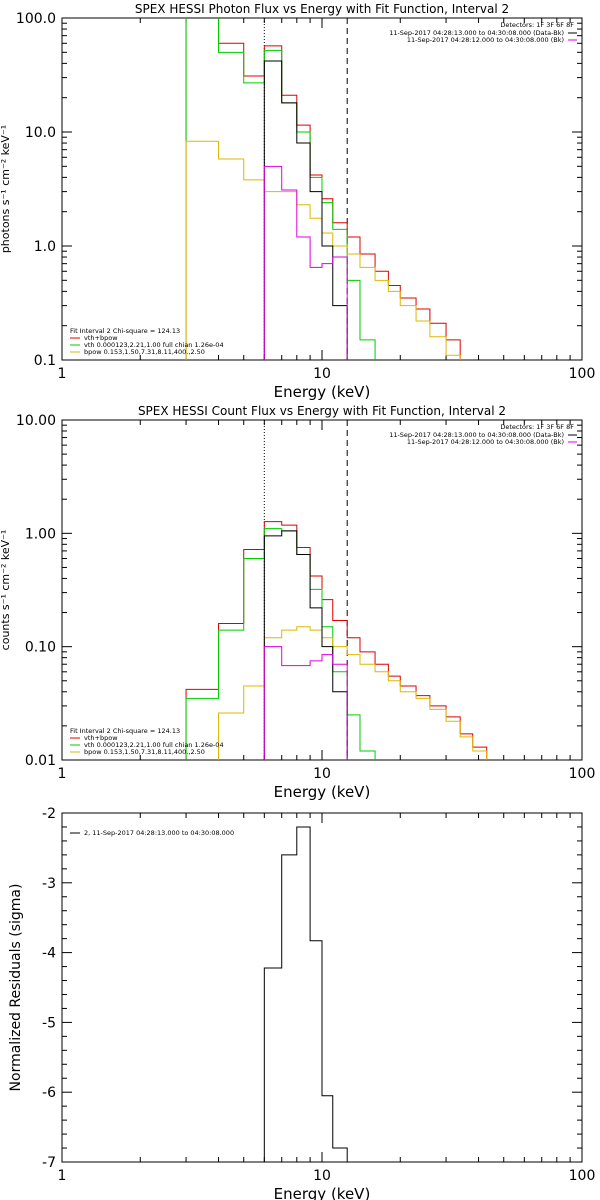  I want to click on y-tick-label: 0.1, so click(45, 361).